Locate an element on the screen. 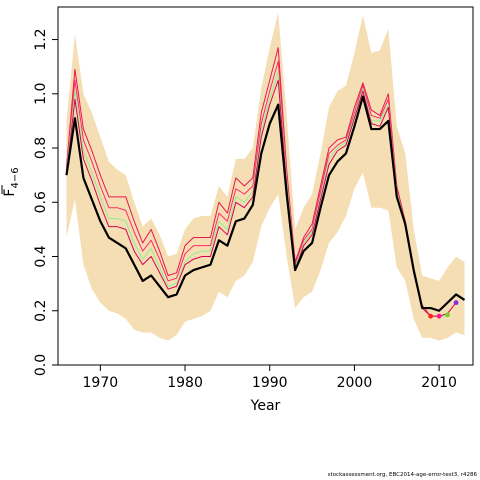  y-tick-label: 1.0 is located at coordinates (41, 94).